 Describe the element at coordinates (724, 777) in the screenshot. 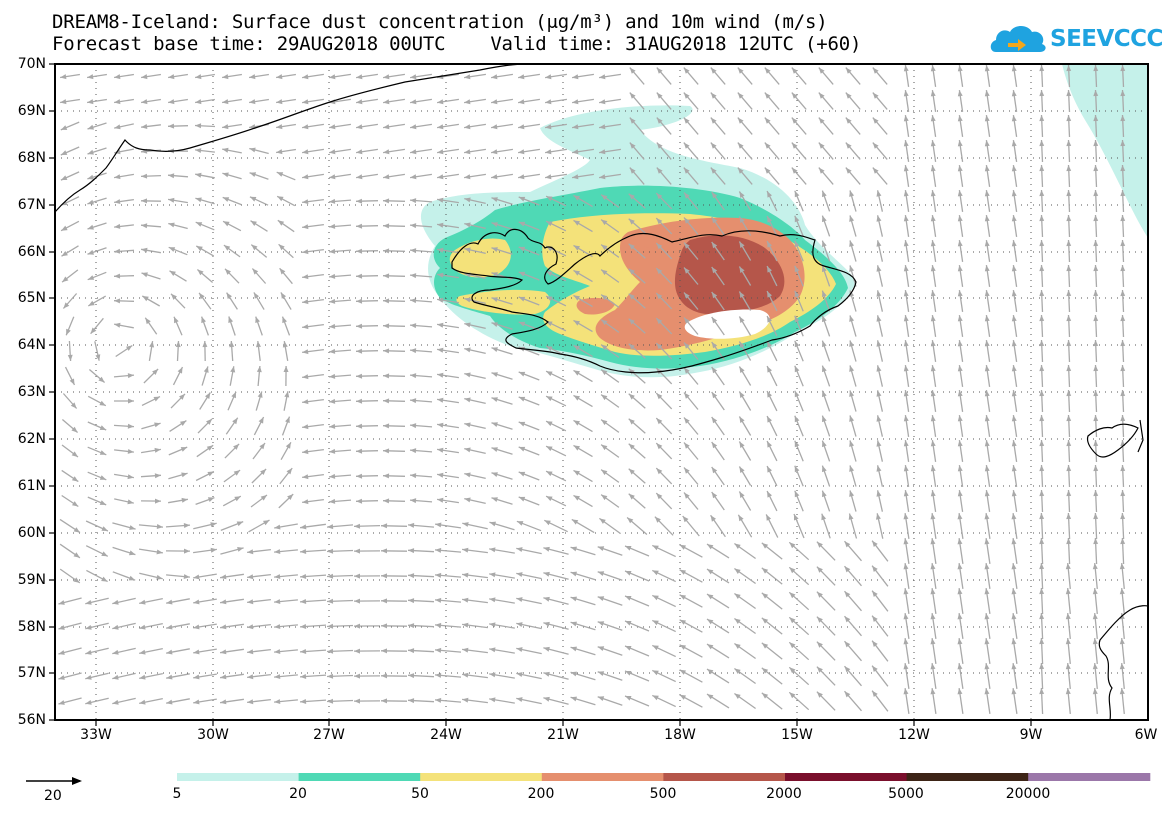

I see `colorbar-segment` at that location.